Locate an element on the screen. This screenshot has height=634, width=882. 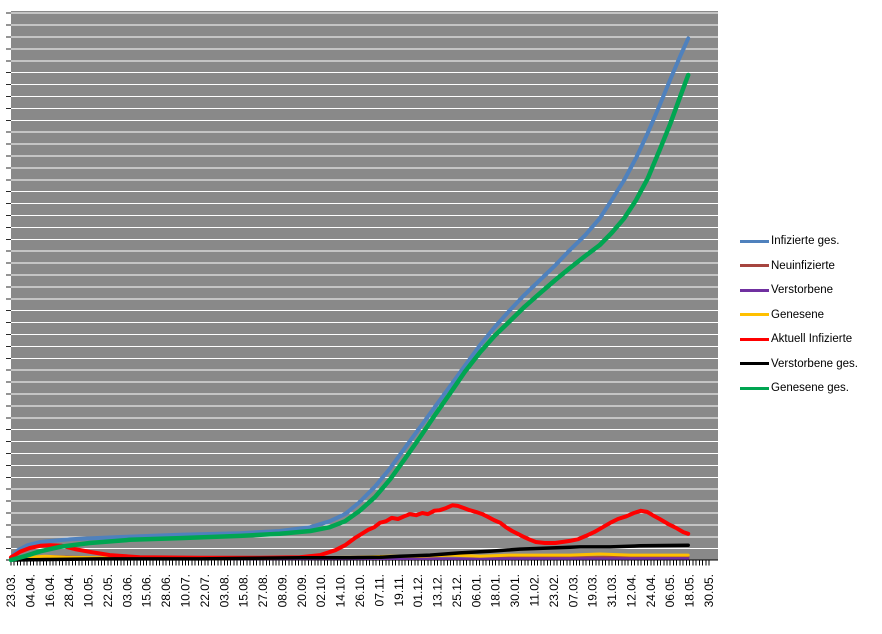
legend-swatch-infizierte-ges is located at coordinates (754, 241).